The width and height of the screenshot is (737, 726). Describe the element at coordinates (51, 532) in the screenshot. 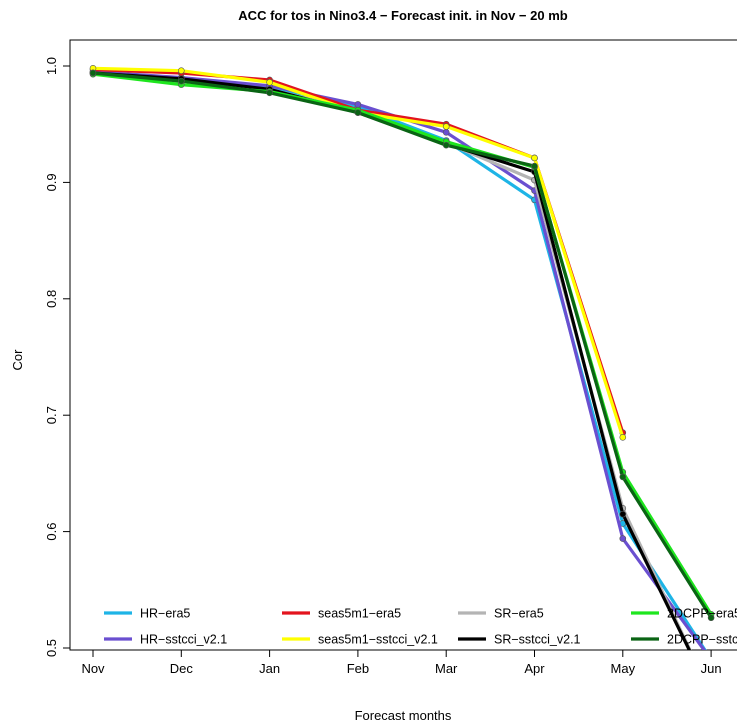

I see `y-tick-label: 0.6` at that location.